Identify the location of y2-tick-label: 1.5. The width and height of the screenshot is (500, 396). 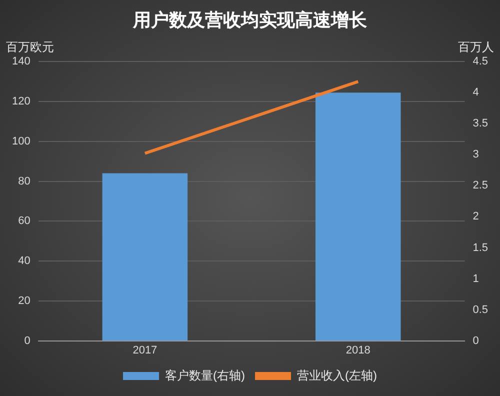
(480, 248).